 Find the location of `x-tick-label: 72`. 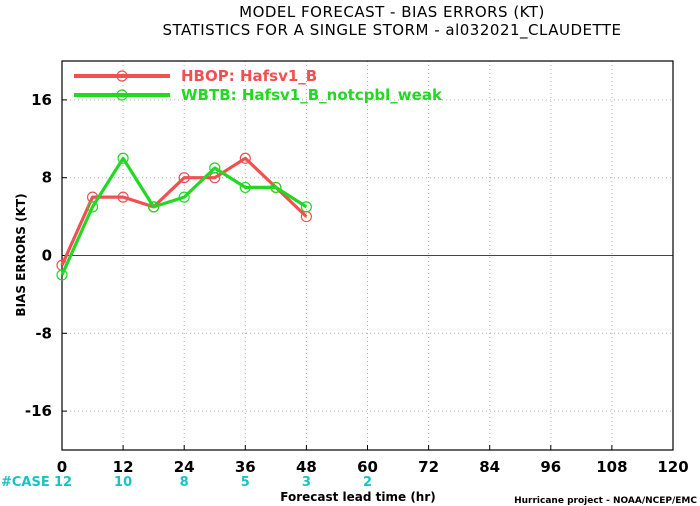

x-tick-label: 72 is located at coordinates (428, 467).